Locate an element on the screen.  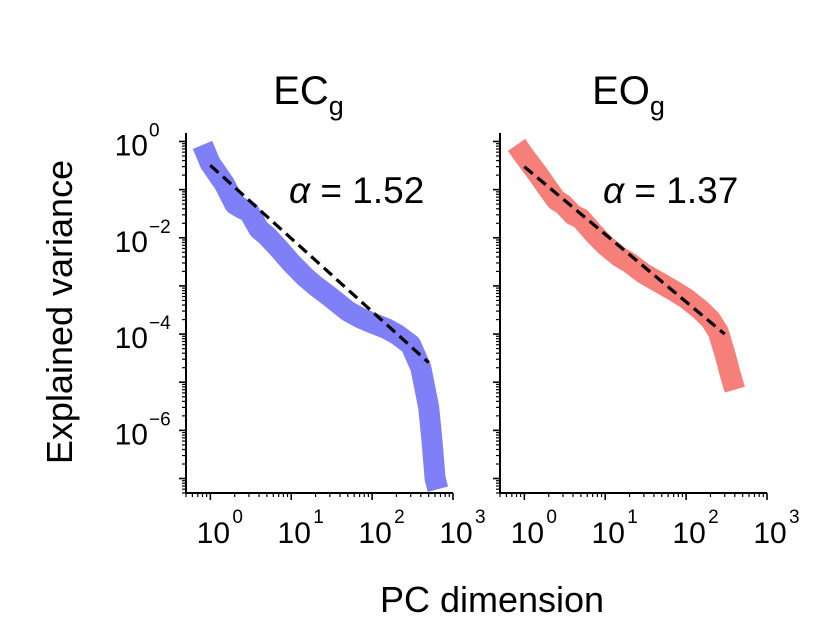
alpha-annotation: α = 1.37 is located at coordinates (670, 190).